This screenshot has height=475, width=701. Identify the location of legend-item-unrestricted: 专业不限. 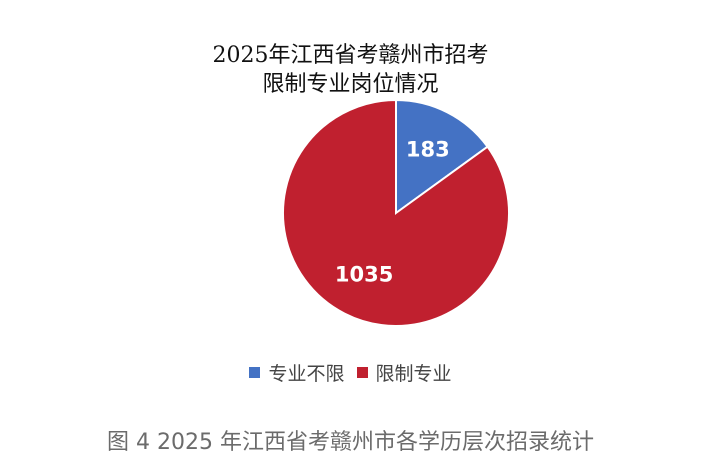
(297, 372).